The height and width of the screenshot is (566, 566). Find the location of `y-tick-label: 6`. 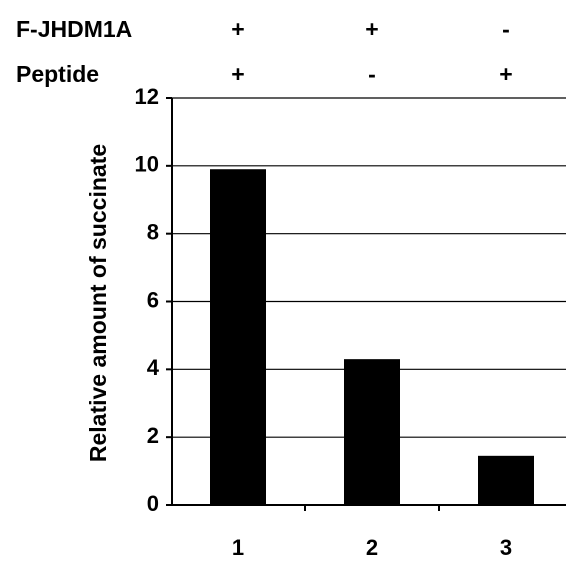

y-tick-label: 6 is located at coordinates (153, 299).